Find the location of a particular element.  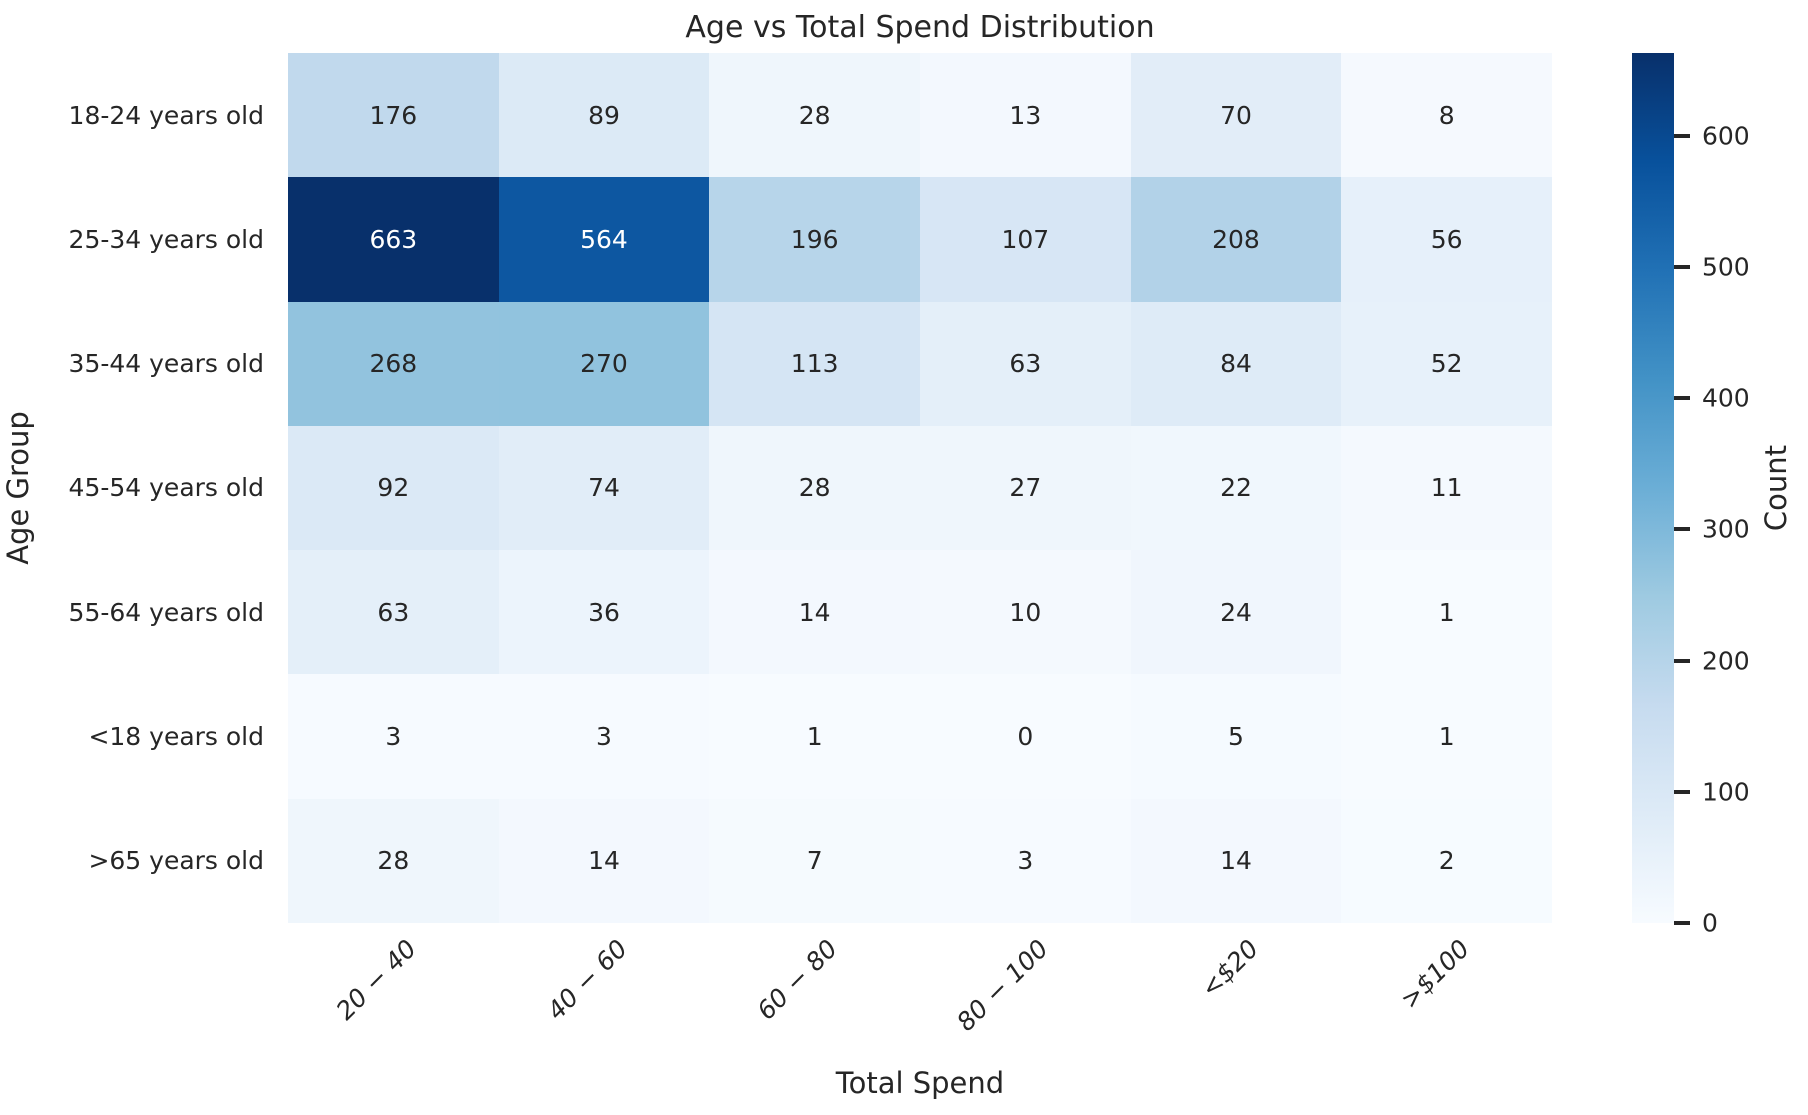

y-tick-label: <18 years old is located at coordinates (176, 737).